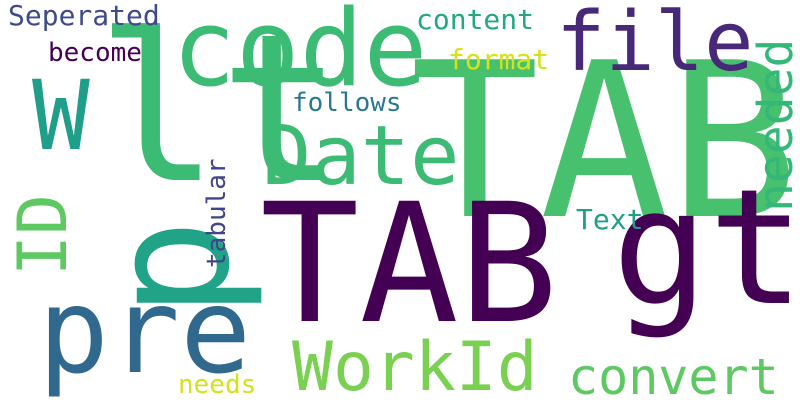 The width and height of the screenshot is (800, 400). What do you see at coordinates (706, 247) in the screenshot?
I see `word-gt: gt` at bounding box center [706, 247].